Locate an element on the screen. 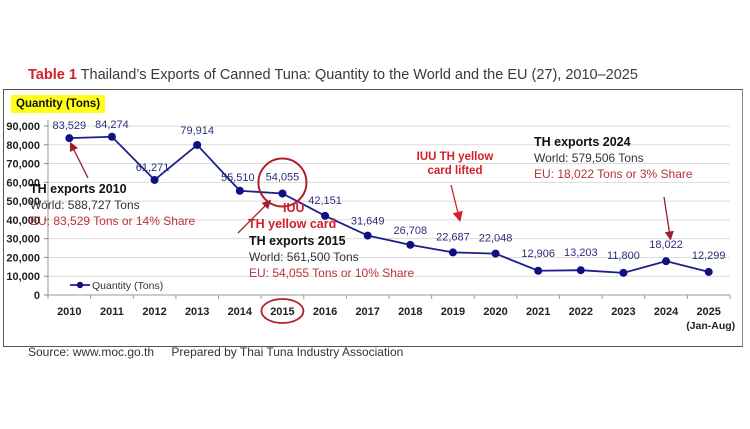 The width and height of the screenshot is (750, 429). arrow-2010 is located at coordinates (79, 160).